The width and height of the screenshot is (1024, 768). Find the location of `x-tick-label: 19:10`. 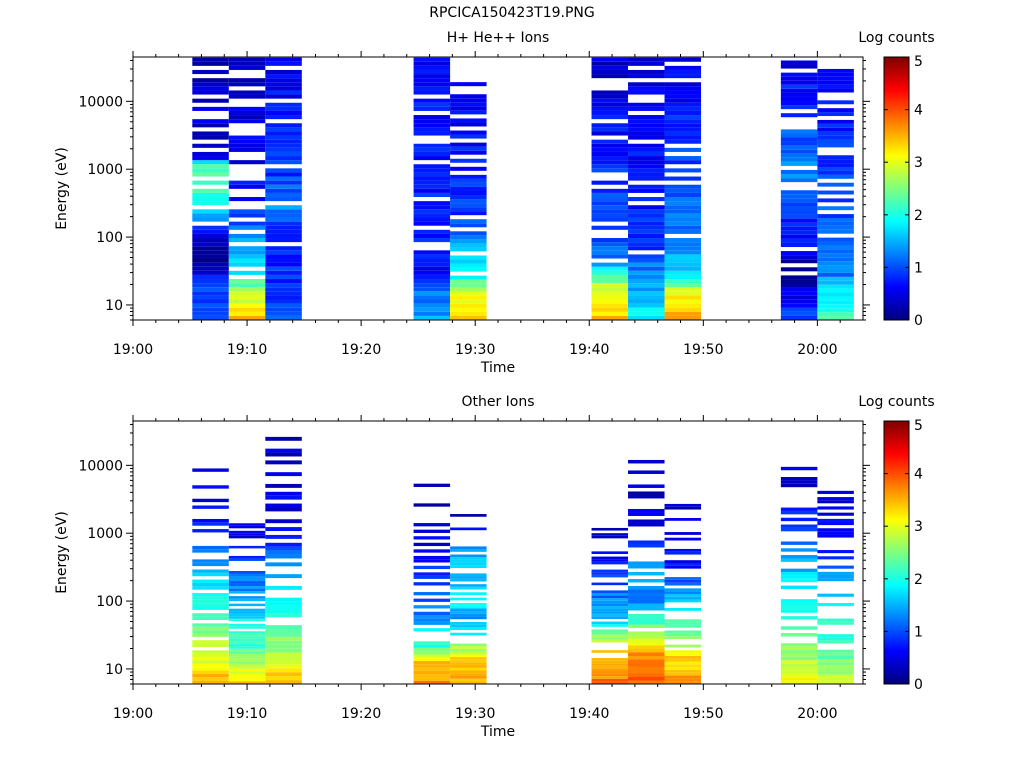

x-tick-label: 19:10 is located at coordinates (247, 714).